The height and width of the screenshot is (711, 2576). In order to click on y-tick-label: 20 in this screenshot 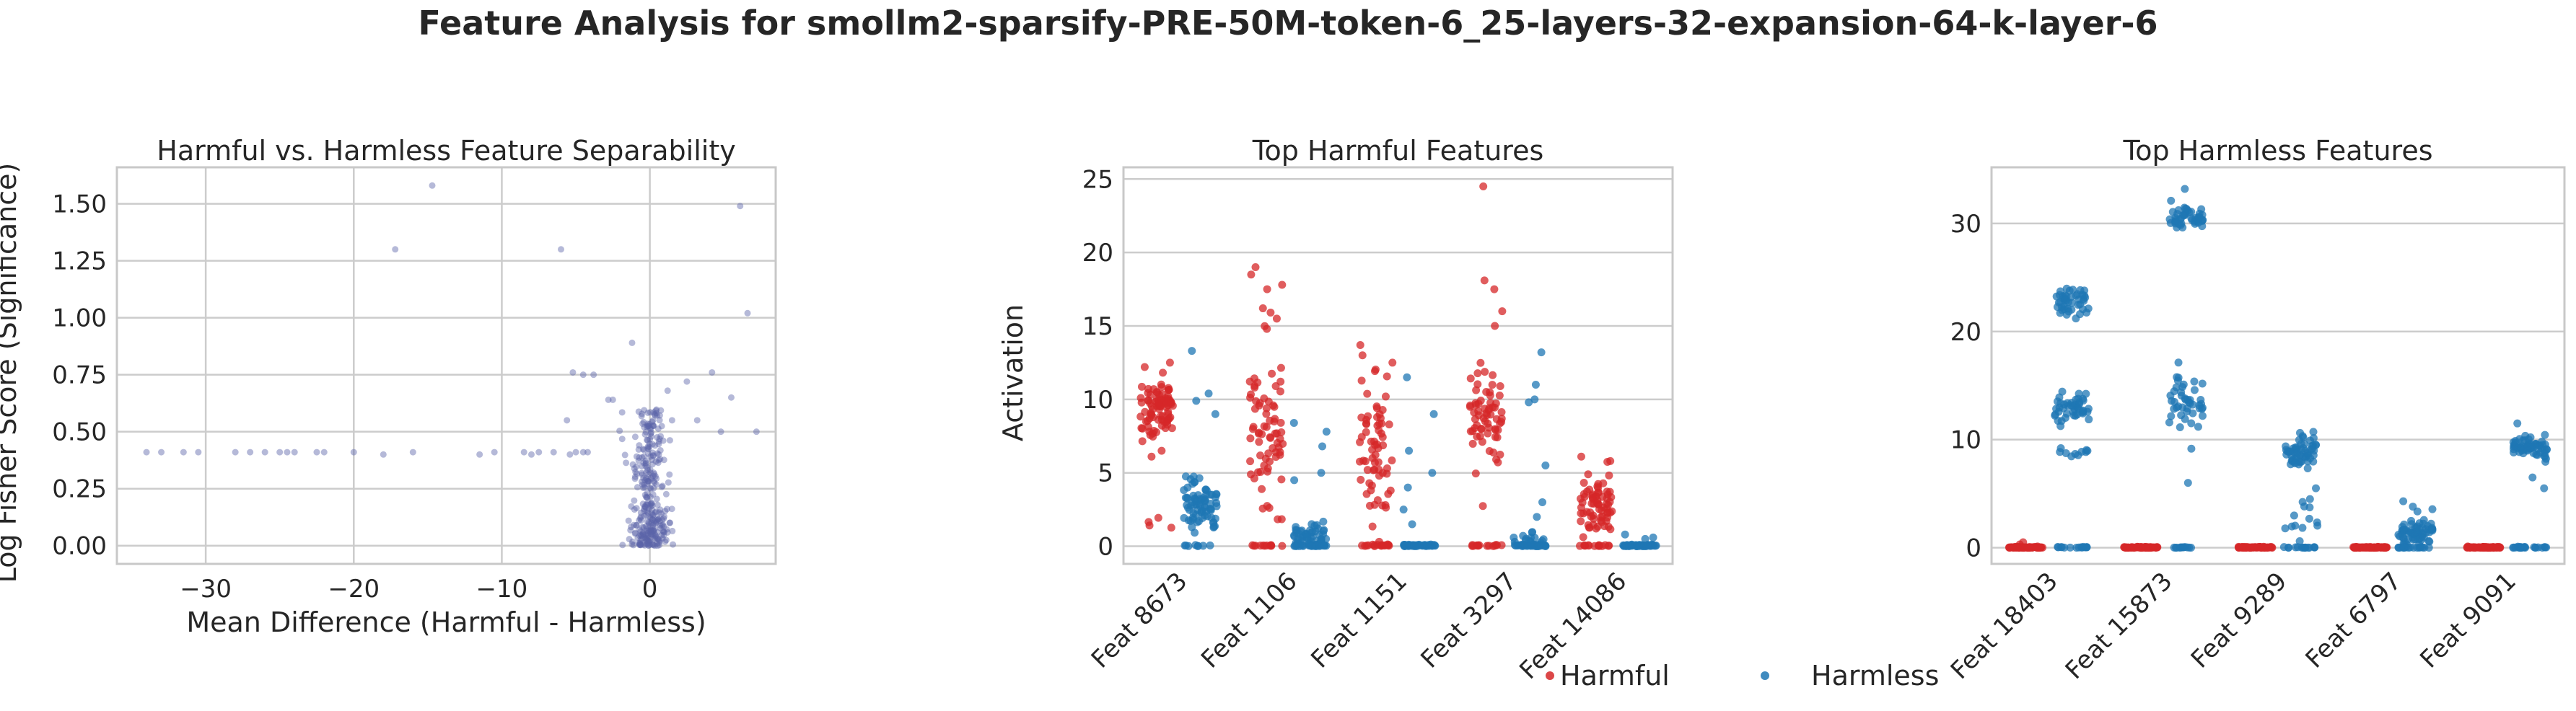, I will do `click(1965, 332)`.